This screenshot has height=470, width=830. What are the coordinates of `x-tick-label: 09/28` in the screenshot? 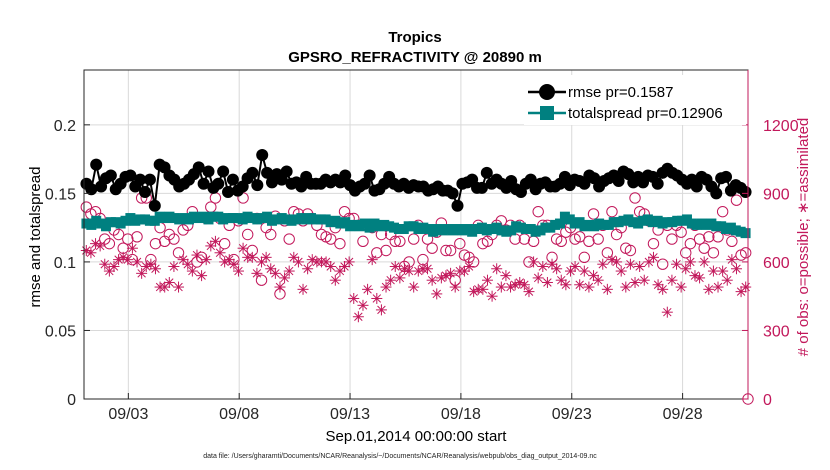 It's located at (683, 414).